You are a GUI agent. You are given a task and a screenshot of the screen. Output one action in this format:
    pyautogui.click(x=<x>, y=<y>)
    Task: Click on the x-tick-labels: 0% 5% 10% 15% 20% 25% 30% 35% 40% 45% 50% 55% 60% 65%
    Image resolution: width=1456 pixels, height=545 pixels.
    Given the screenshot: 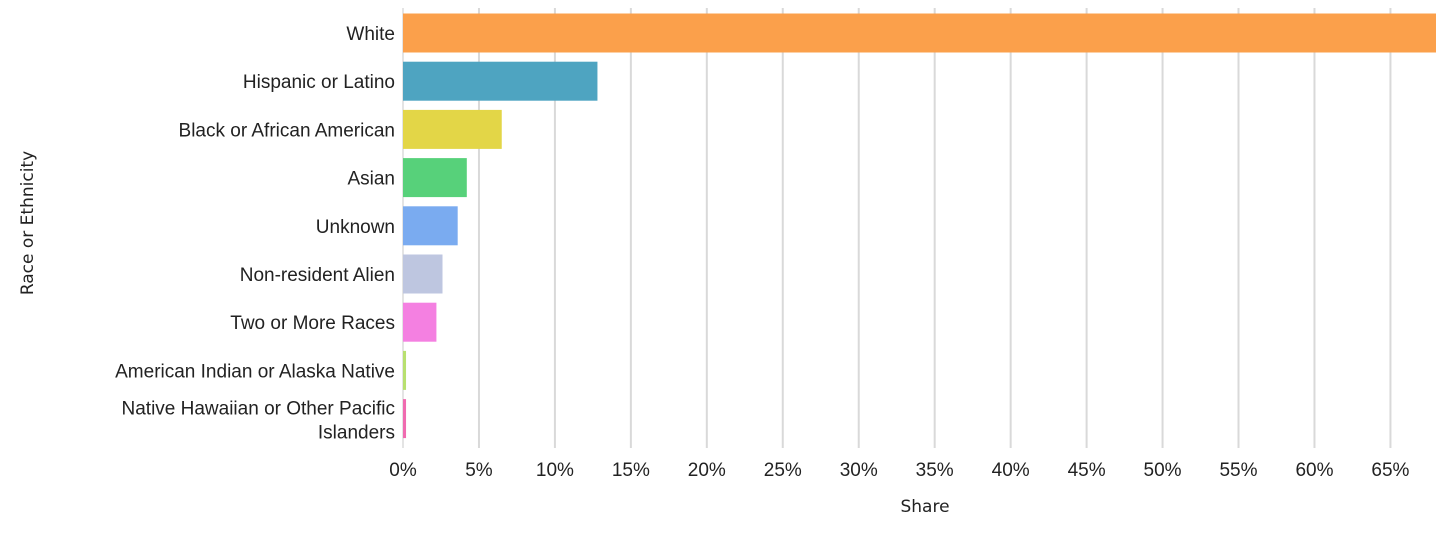 What is the action you would take?
    pyautogui.click(x=899, y=470)
    